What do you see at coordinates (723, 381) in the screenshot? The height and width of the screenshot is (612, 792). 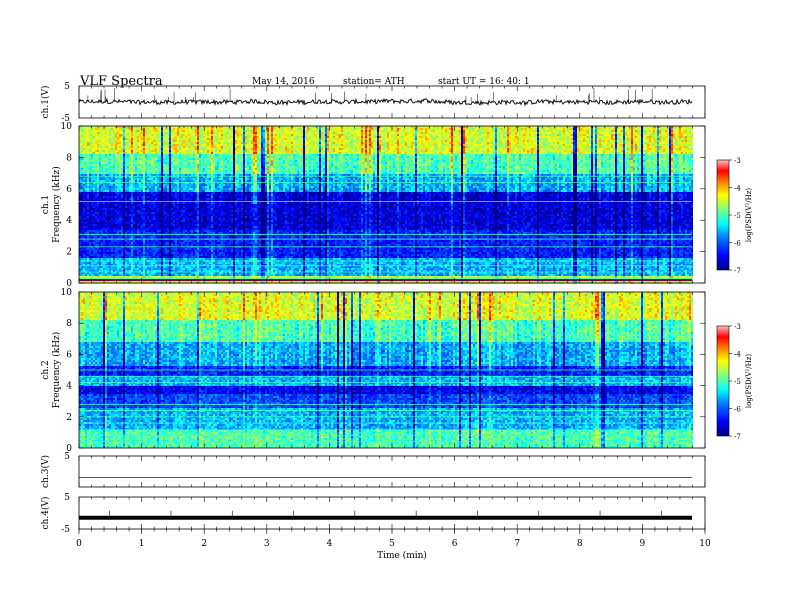 I see `colorbar-ch2-gradient` at bounding box center [723, 381].